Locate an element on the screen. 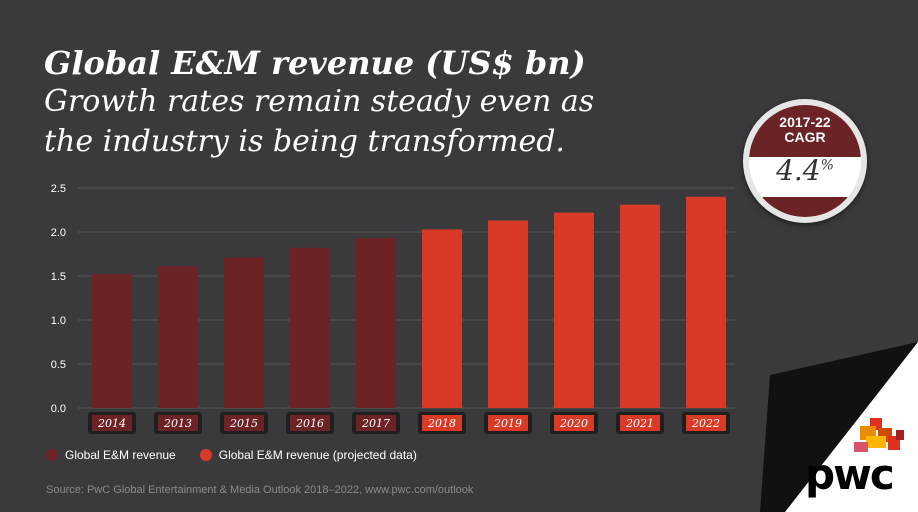 This screenshot has height=512, width=918. cagr-label: CAGR is located at coordinates (805, 137).